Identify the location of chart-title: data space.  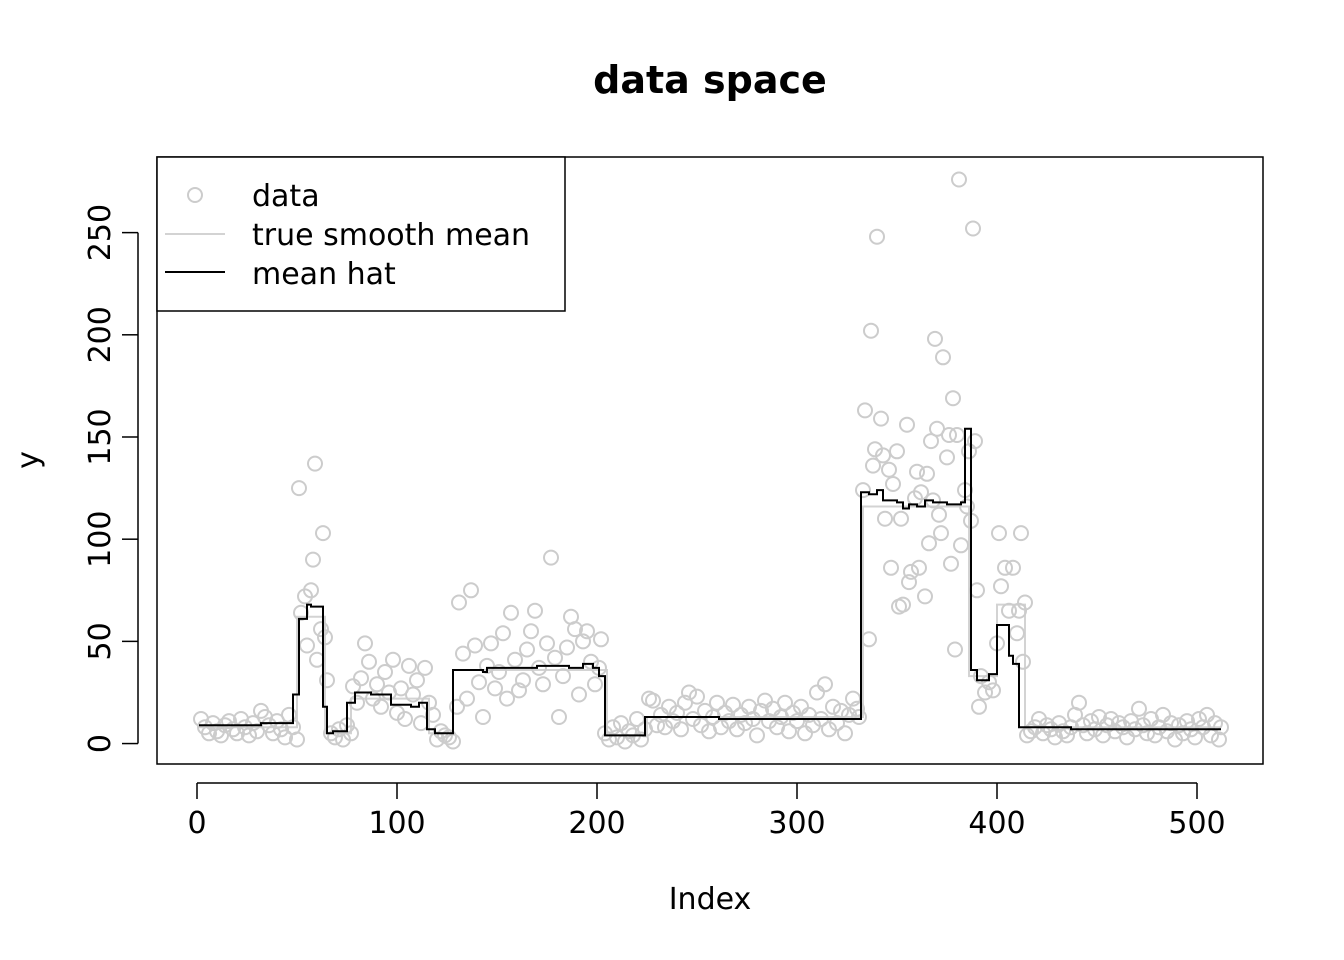
(710, 80).